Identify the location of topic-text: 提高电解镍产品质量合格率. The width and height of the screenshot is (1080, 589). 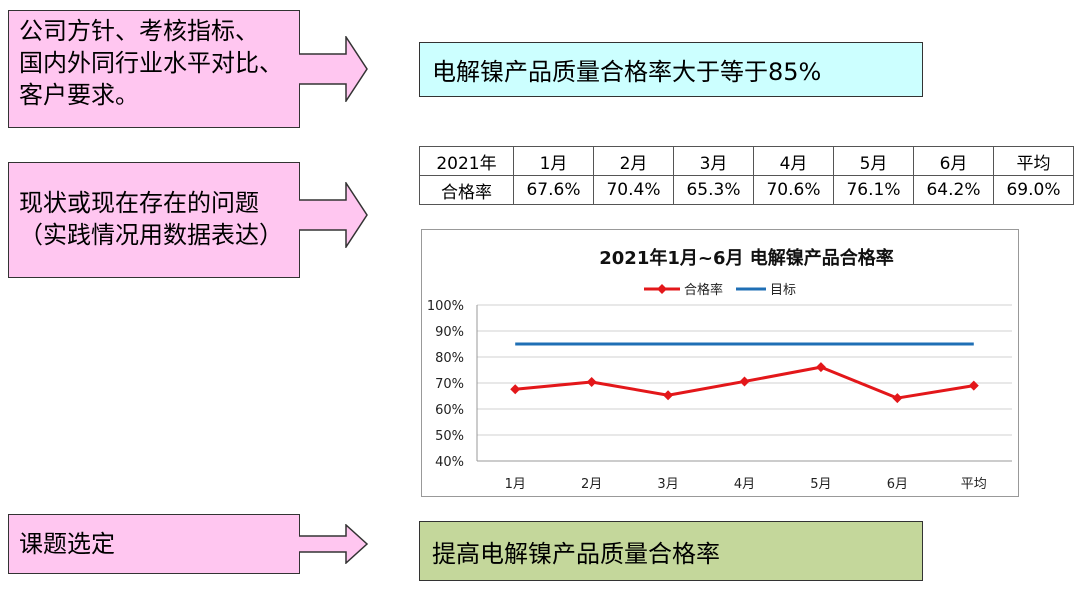
(576, 553).